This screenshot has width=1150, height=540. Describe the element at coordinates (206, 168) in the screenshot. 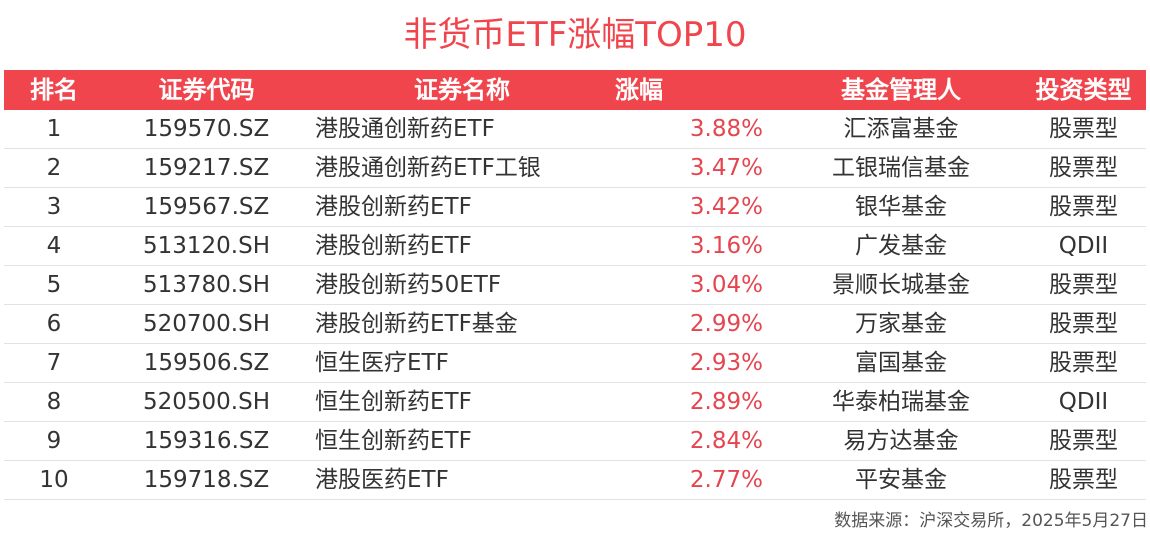

I see `code-cell: 159217.SZ` at that location.